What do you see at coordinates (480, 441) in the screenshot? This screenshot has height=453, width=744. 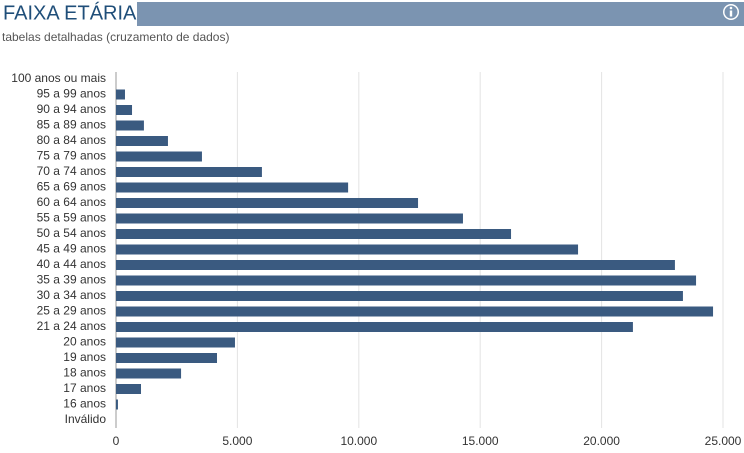 I see `x-tick-label: 15.000` at bounding box center [480, 441].